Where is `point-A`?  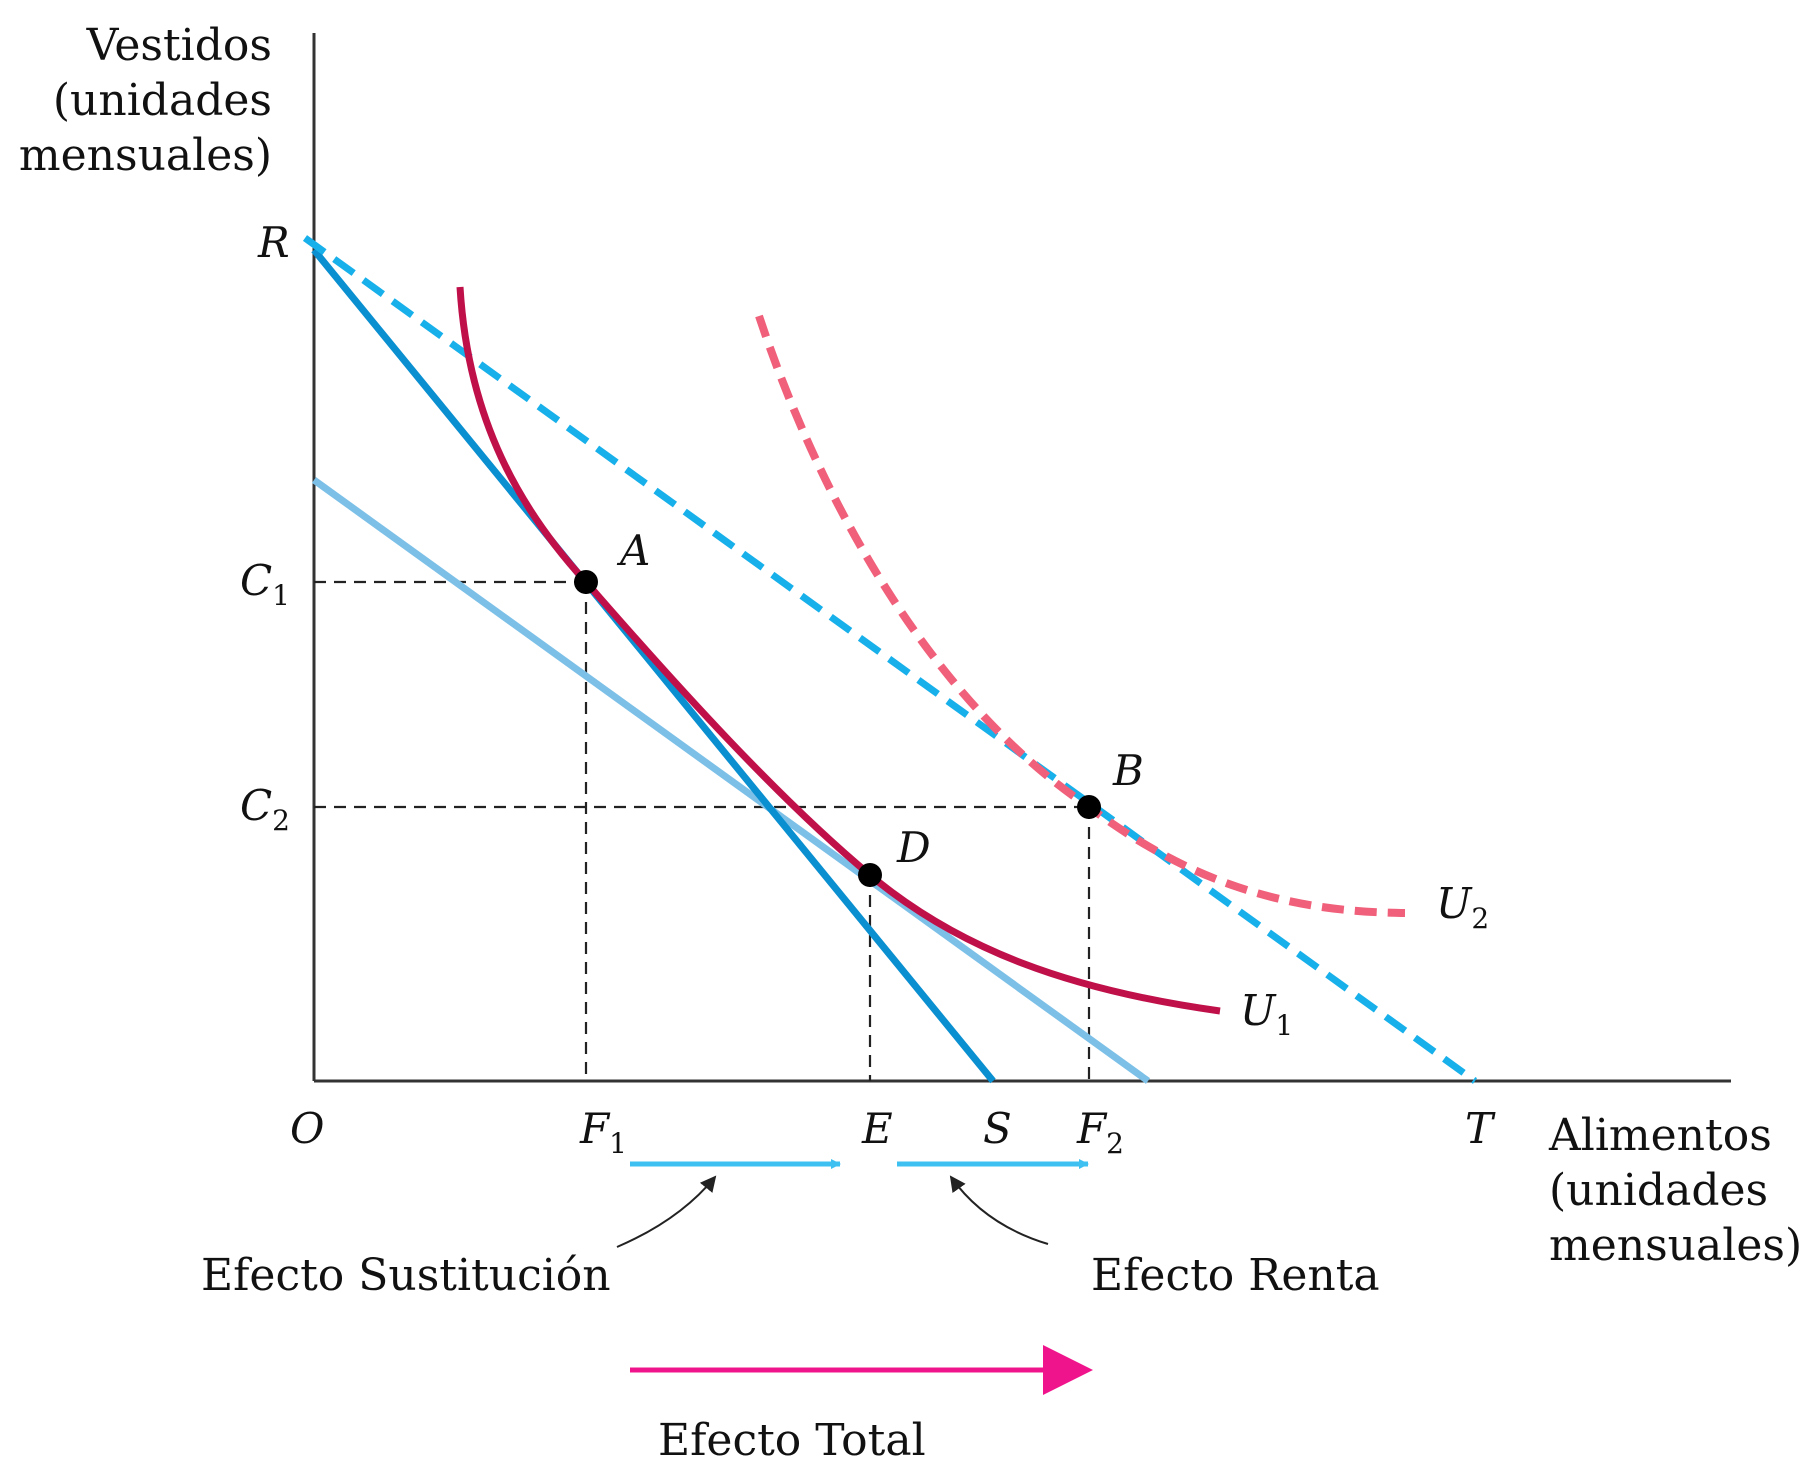 point-A is located at coordinates (586, 582).